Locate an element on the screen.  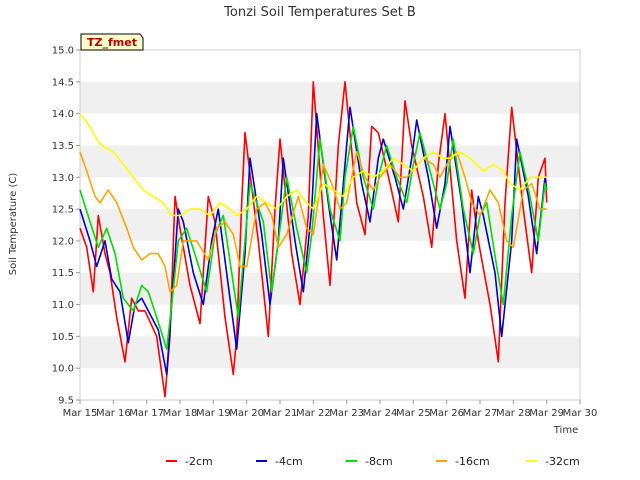
x-tick-label: Mar 23 is located at coordinates (346, 413).